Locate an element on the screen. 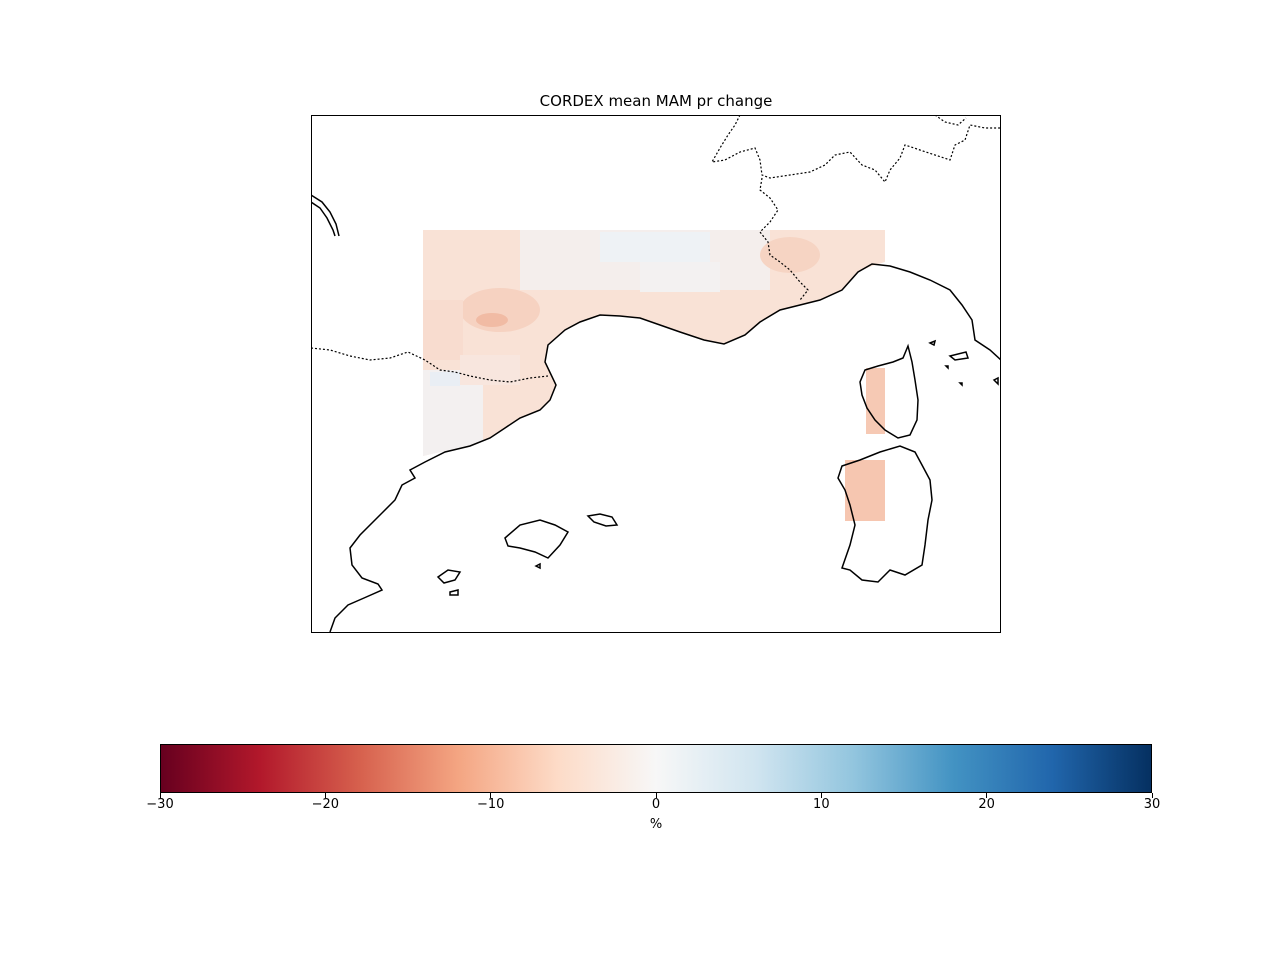  colorbar is located at coordinates (656, 768).